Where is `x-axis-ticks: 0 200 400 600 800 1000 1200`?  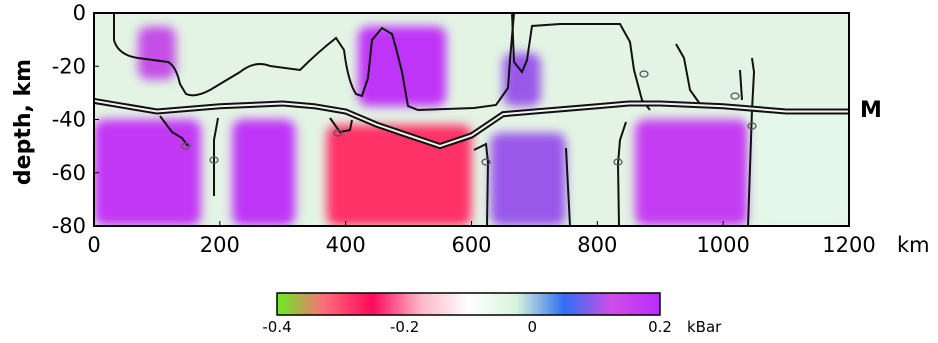
x-axis-ticks: 0 200 400 600 800 1000 1200 is located at coordinates (481, 239).